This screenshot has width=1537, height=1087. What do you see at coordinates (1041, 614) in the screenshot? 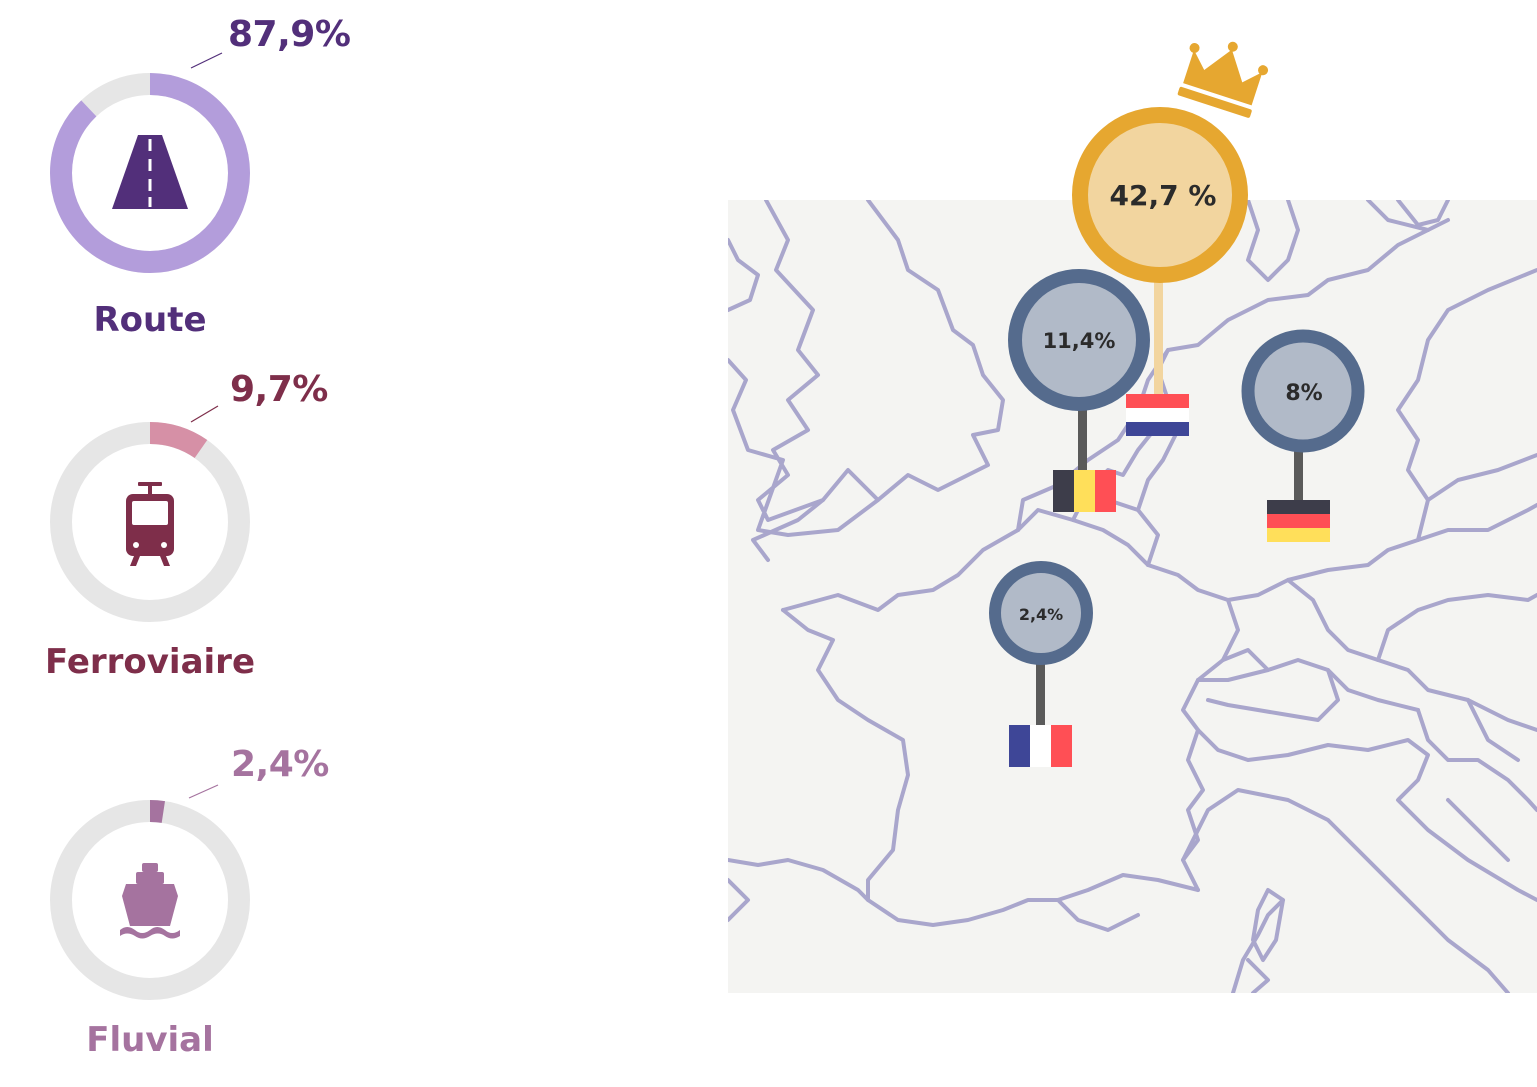
I see `france-share: 2,4%` at bounding box center [1041, 614].